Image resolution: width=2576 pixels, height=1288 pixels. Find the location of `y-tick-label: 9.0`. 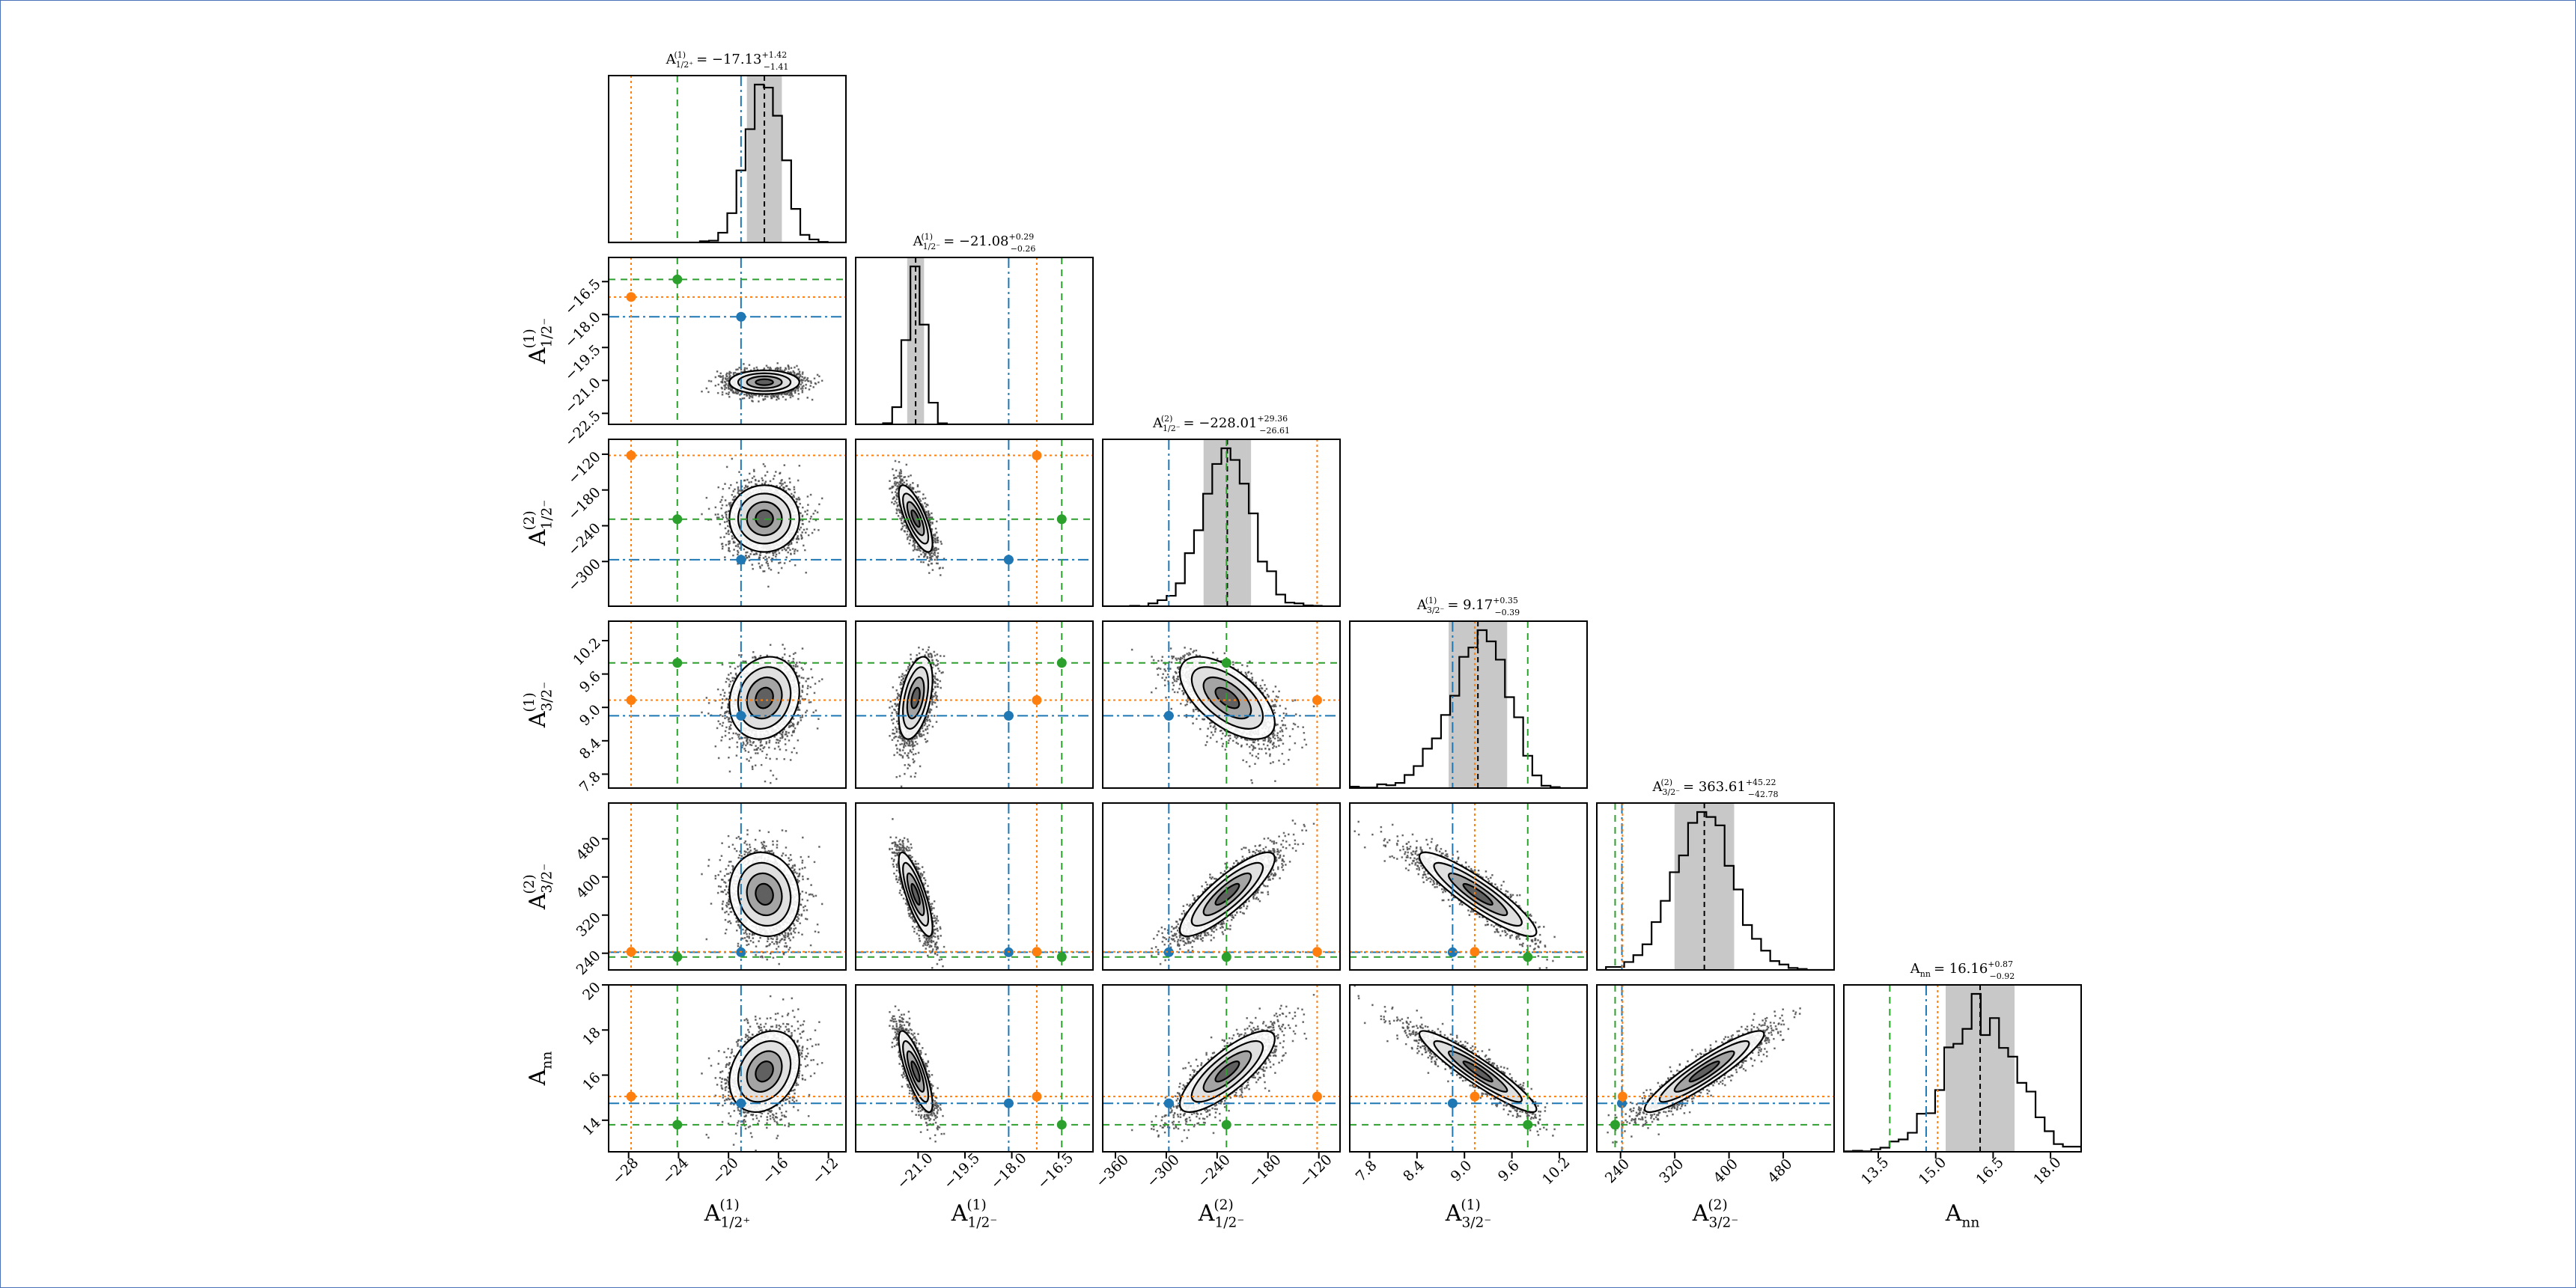

y-tick-label: 9.0 is located at coordinates (590, 715).